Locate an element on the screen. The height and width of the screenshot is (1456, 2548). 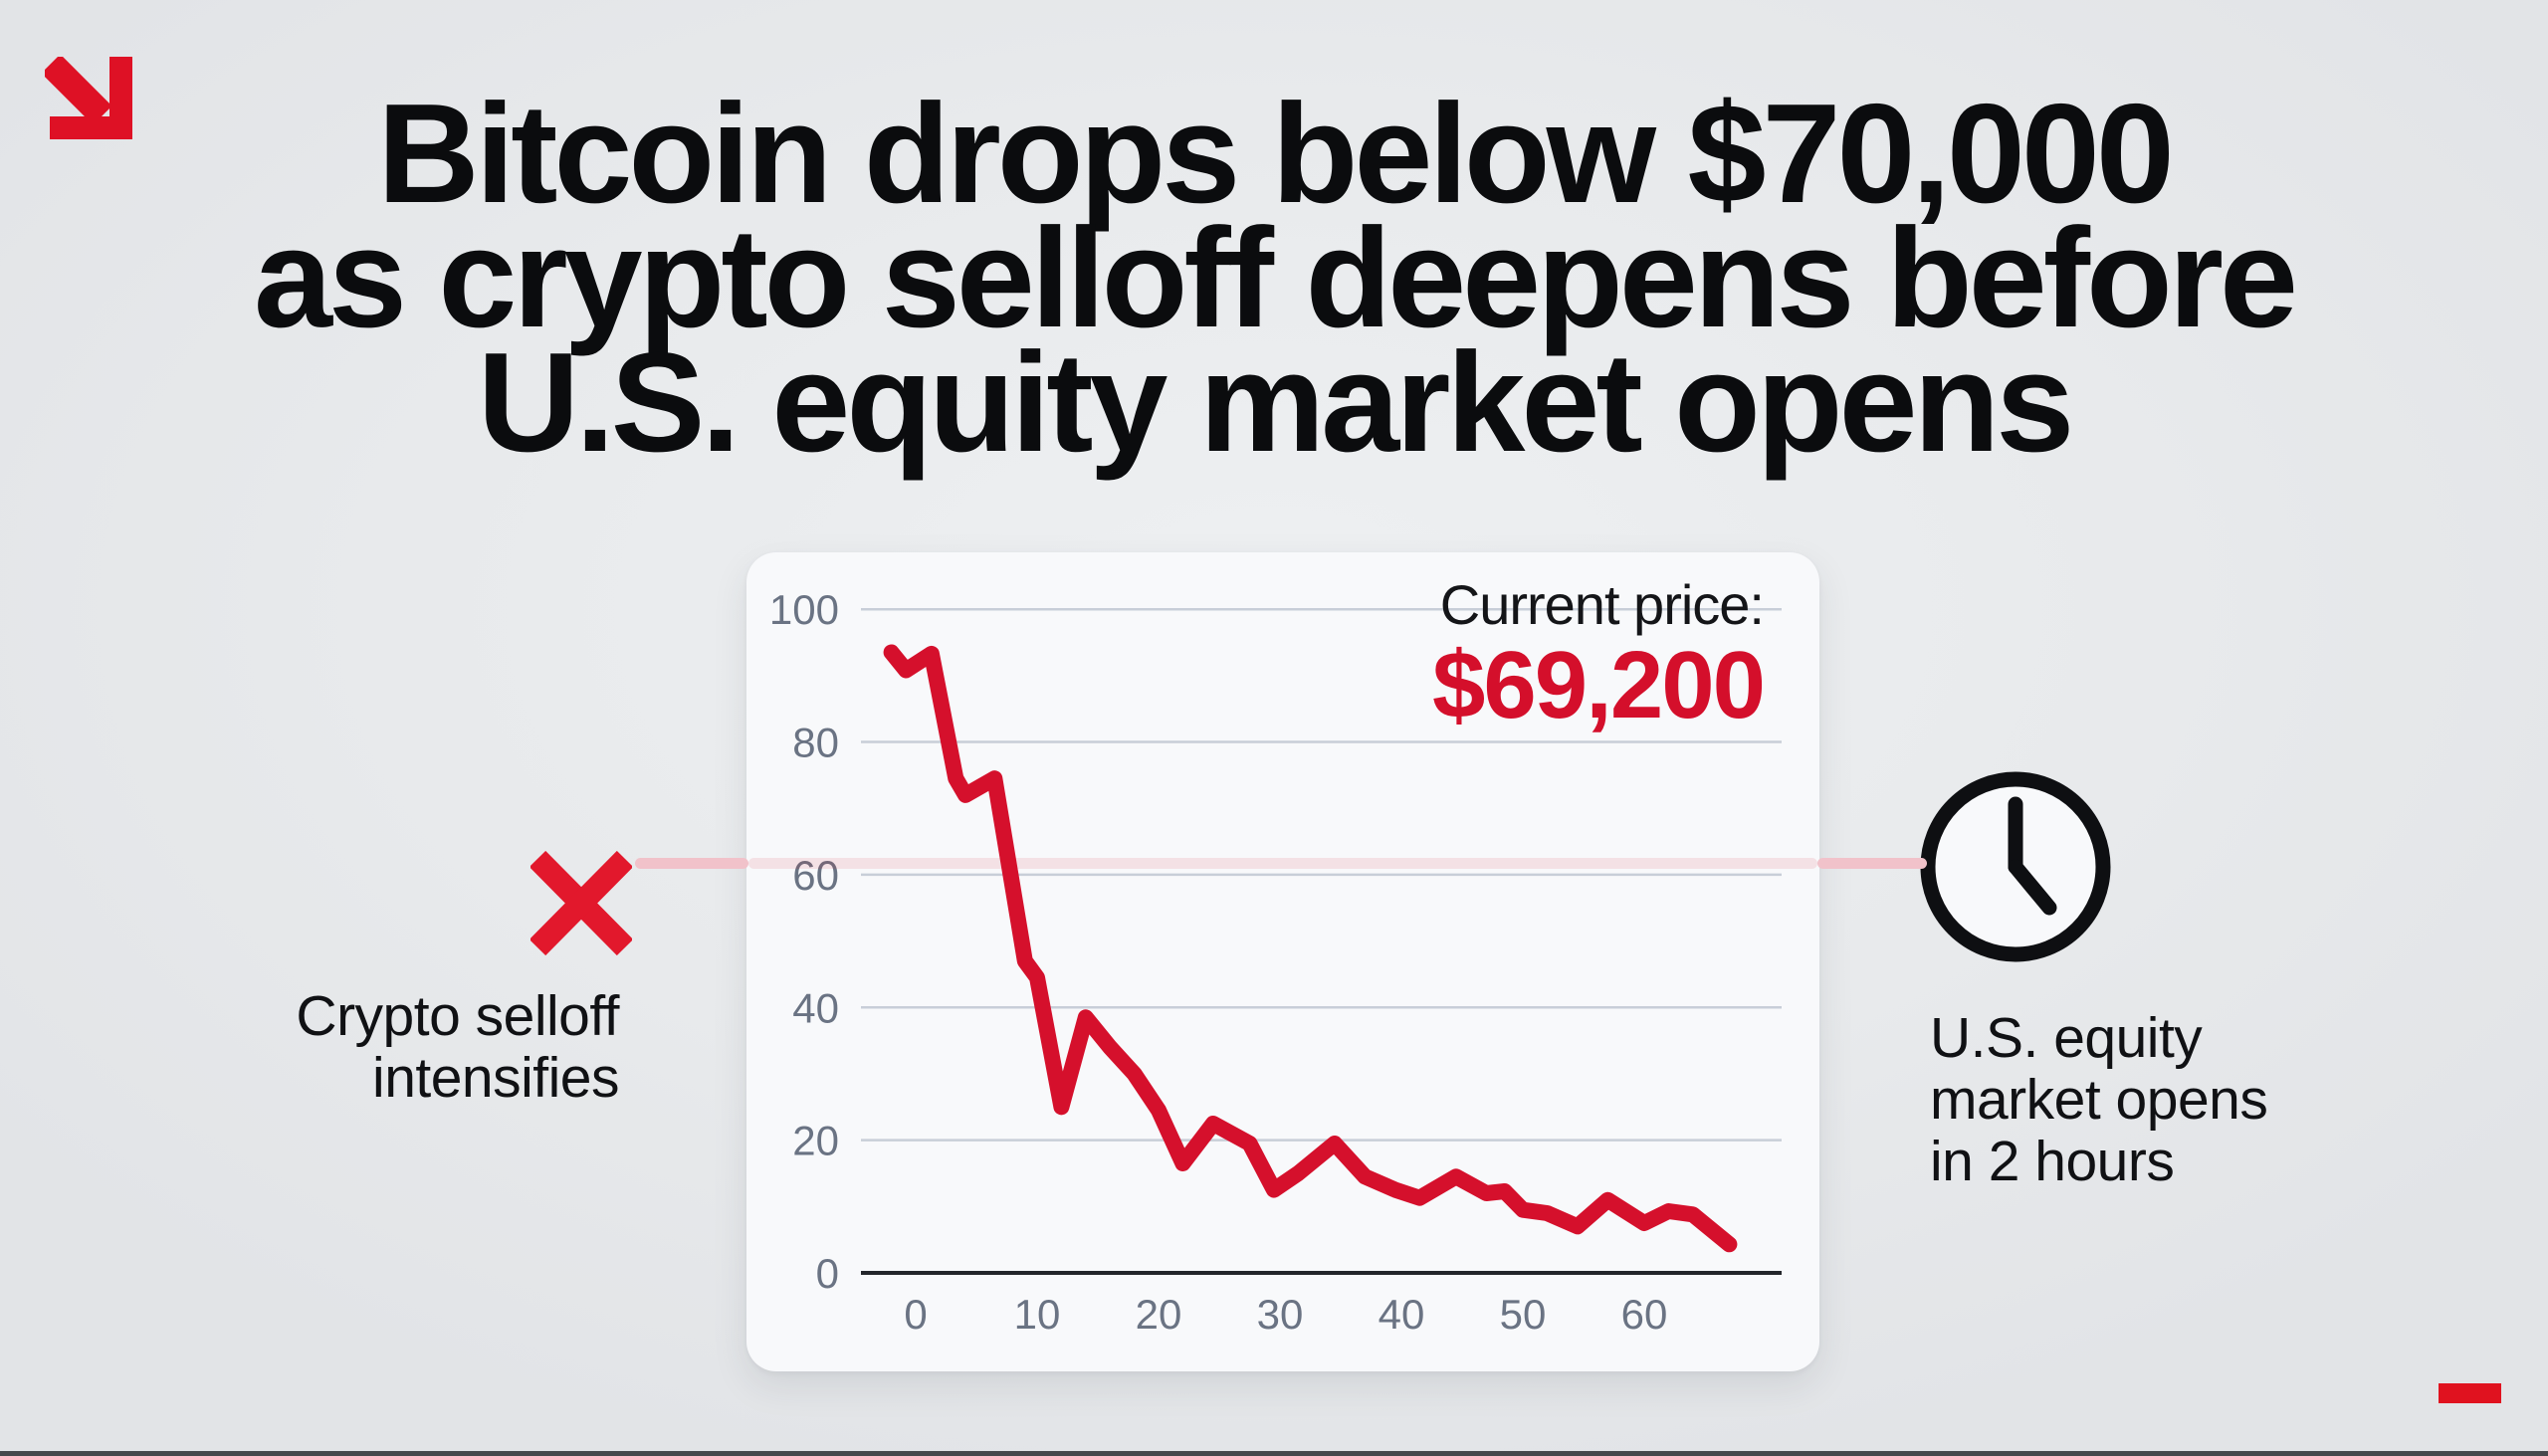
left-callout-line-2: intensifies is located at coordinates (495, 1078).